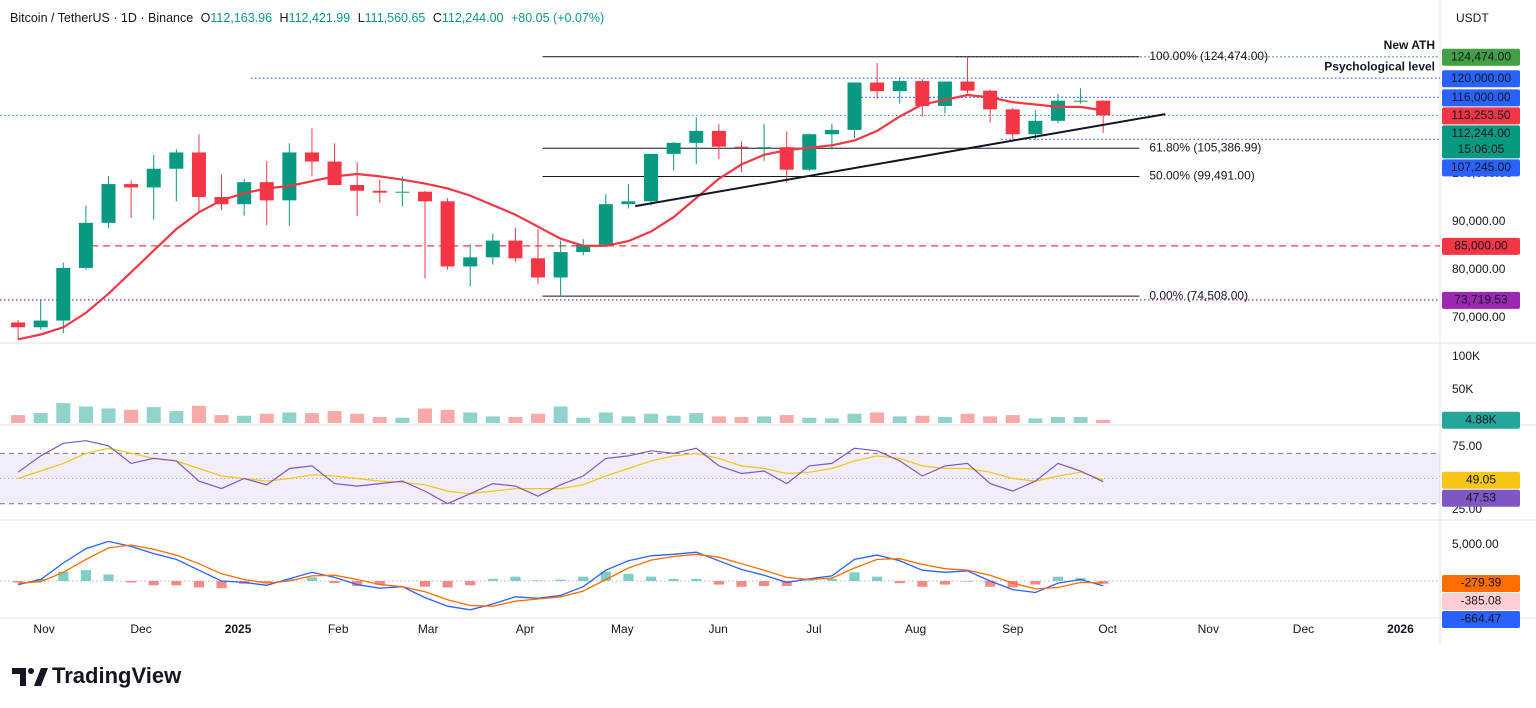 The height and width of the screenshot is (708, 1536). I want to click on ohlc-value: 112,163.96, so click(241, 18).